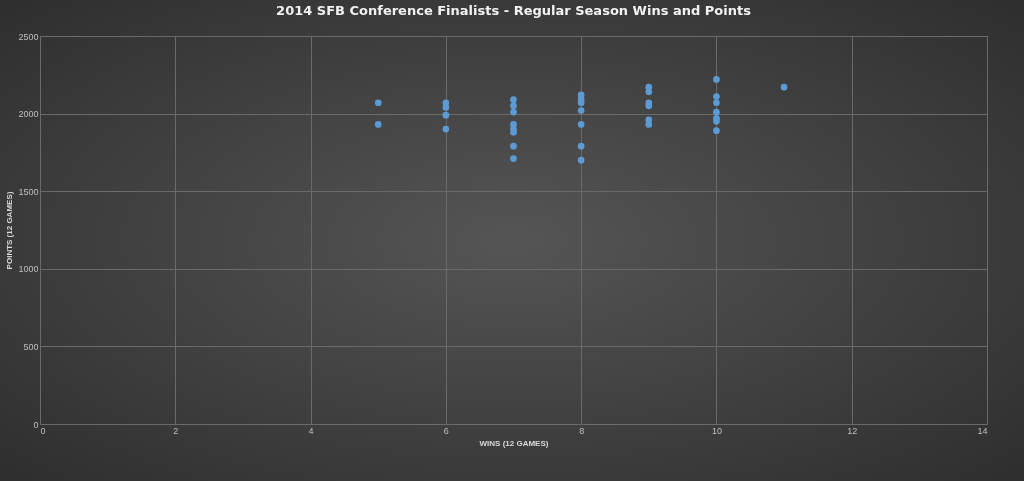  Describe the element at coordinates (852, 430) in the screenshot. I see `x-tick-label: 12` at that location.